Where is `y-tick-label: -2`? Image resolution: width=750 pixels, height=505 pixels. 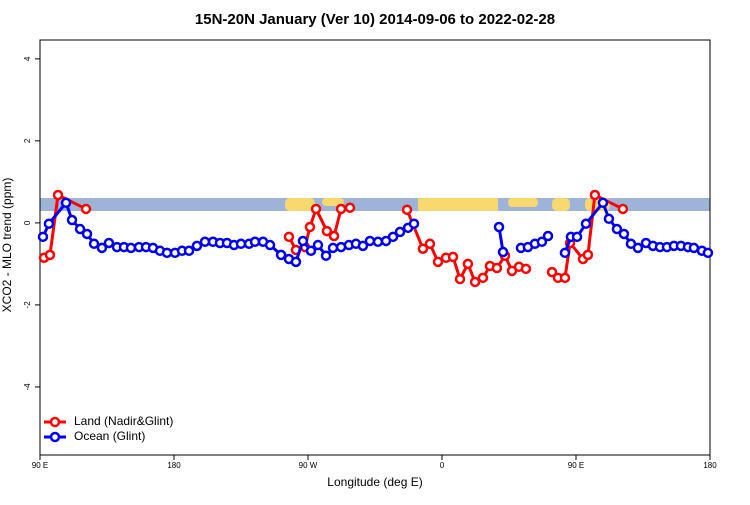 y-tick-label: -2 is located at coordinates (27, 305).